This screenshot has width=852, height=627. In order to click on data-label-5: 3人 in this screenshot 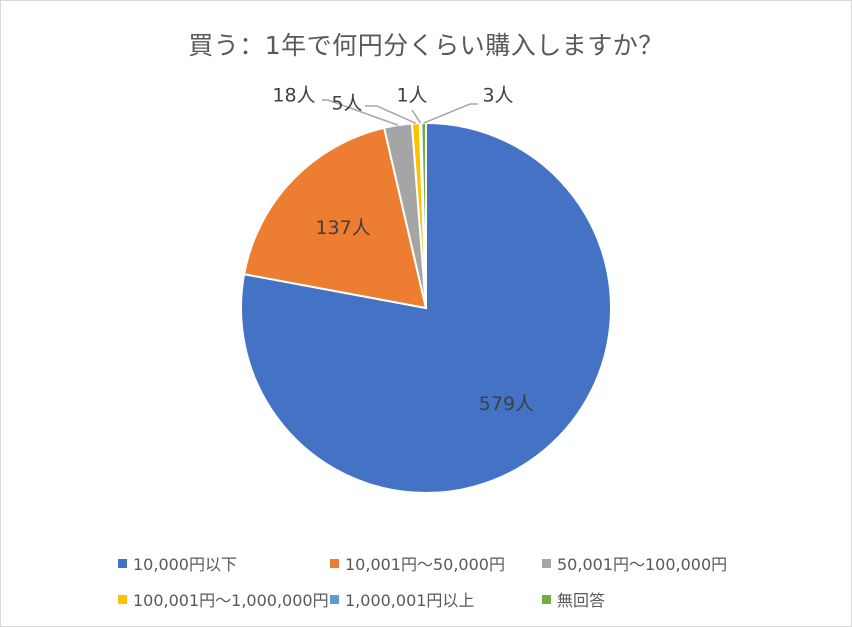, I will do `click(497, 96)`.